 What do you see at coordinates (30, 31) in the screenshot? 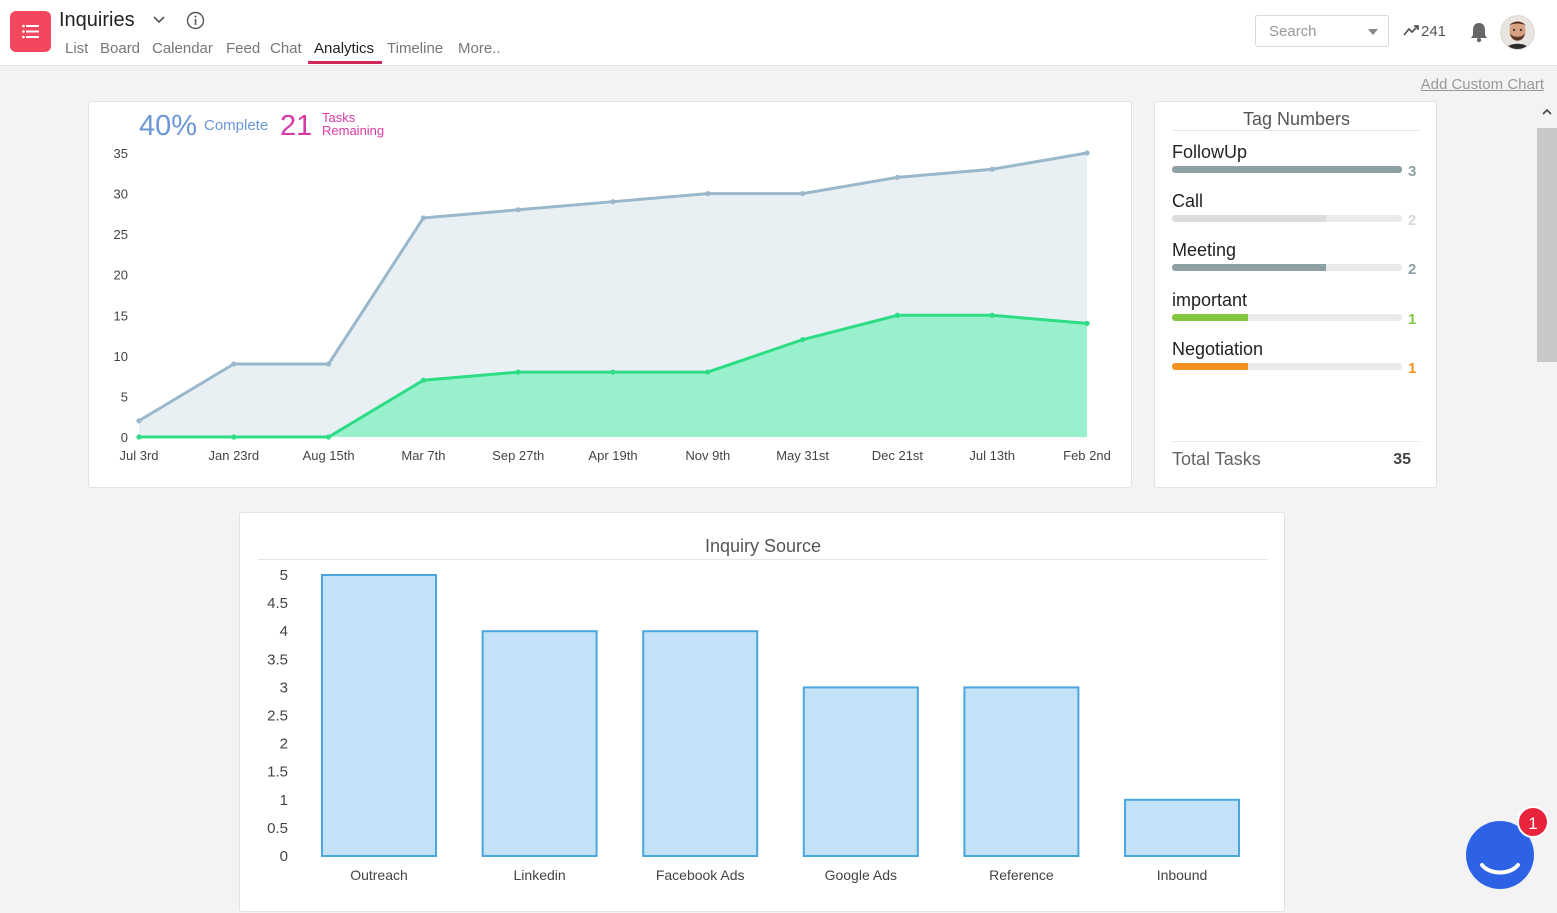
I see `list-icon` at bounding box center [30, 31].